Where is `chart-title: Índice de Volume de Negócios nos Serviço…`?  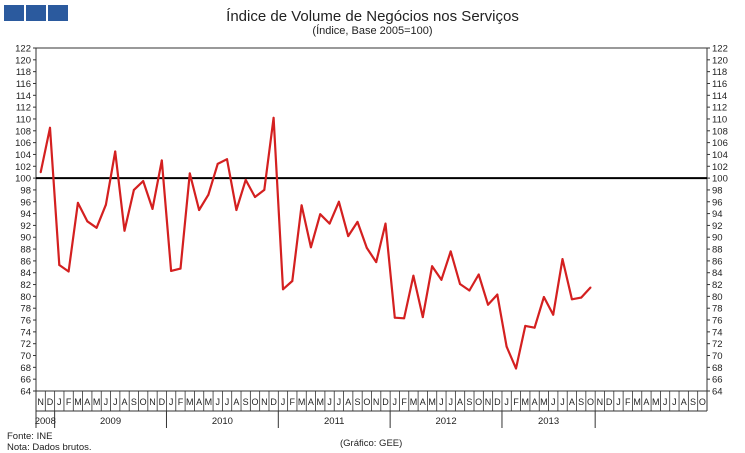 chart-title: Índice de Volume de Negócios nos Serviço… is located at coordinates (372, 16).